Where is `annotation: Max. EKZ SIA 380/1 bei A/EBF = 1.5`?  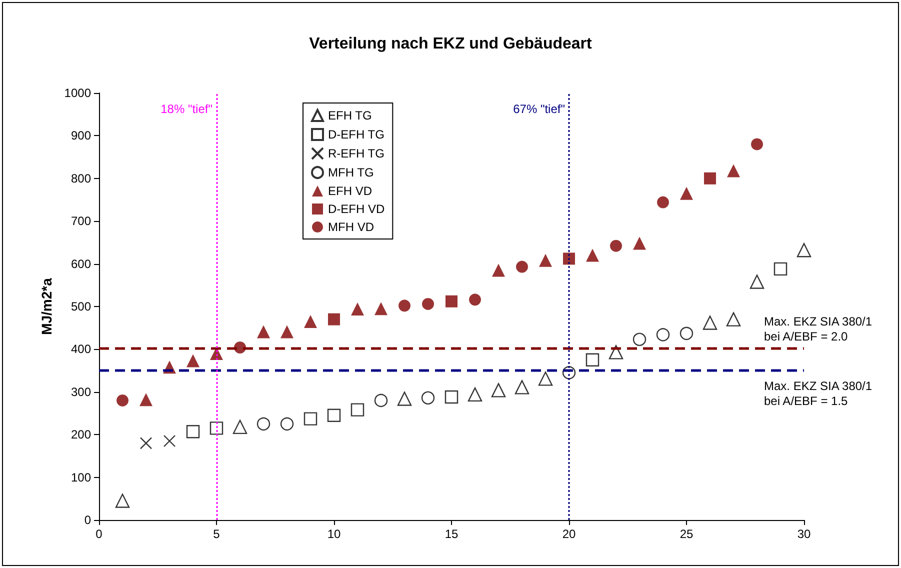
annotation: Max. EKZ SIA 380/1 bei A/EBF = 1.5 is located at coordinates (818, 393).